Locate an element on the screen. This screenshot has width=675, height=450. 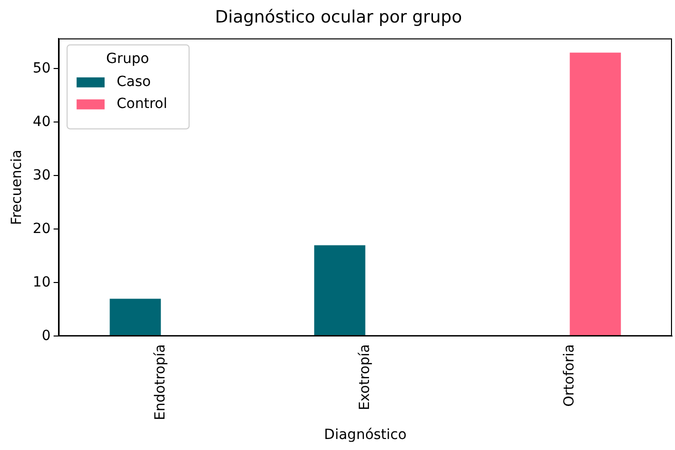
y-tick-label: 20 is located at coordinates (41, 228).